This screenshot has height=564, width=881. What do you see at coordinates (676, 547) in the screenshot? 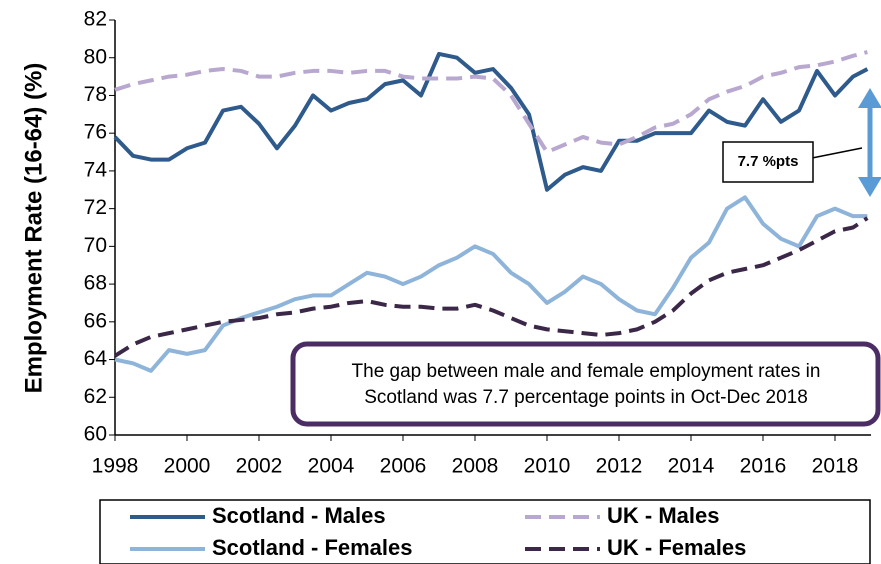
I see `legend-label: UK - Females` at bounding box center [676, 547].